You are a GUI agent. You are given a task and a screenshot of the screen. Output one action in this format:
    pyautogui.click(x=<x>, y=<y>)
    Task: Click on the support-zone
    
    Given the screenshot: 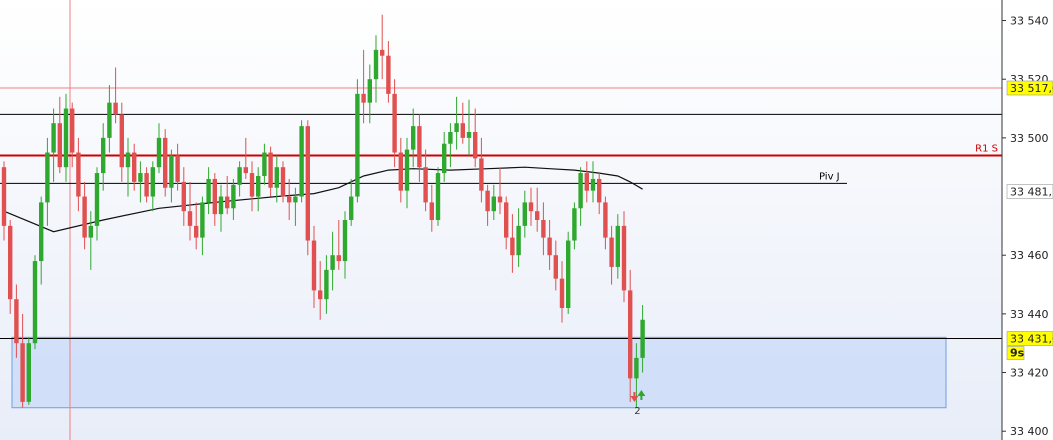 What is the action you would take?
    pyautogui.click(x=479, y=372)
    